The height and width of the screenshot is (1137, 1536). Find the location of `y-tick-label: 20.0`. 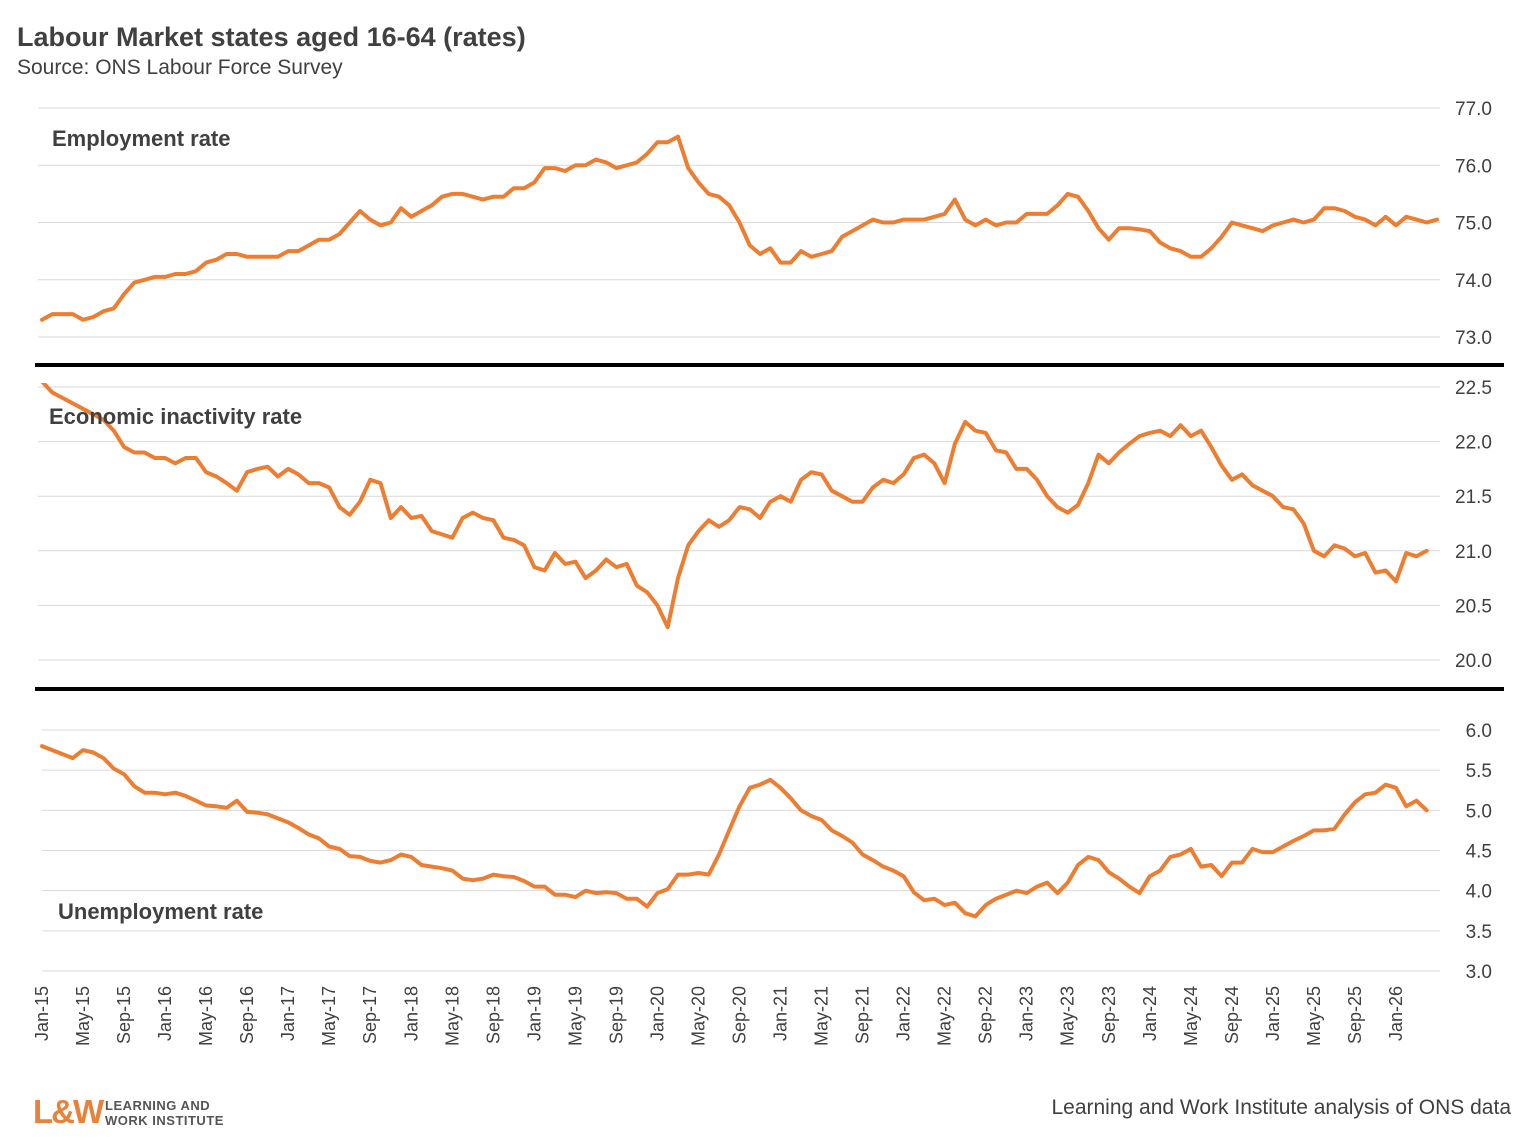

y-tick-label: 20.0 is located at coordinates (1473, 661).